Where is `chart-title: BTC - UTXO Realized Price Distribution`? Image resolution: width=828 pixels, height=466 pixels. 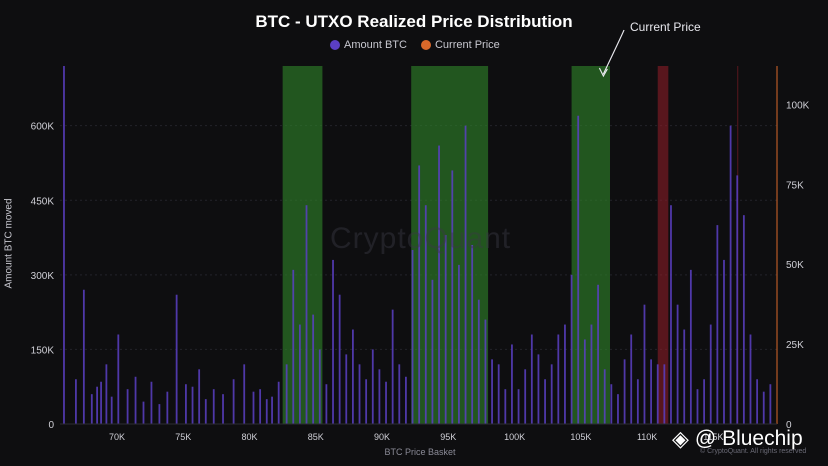
chart-title: BTC - UTXO Realized Price Distribution is located at coordinates (414, 21).